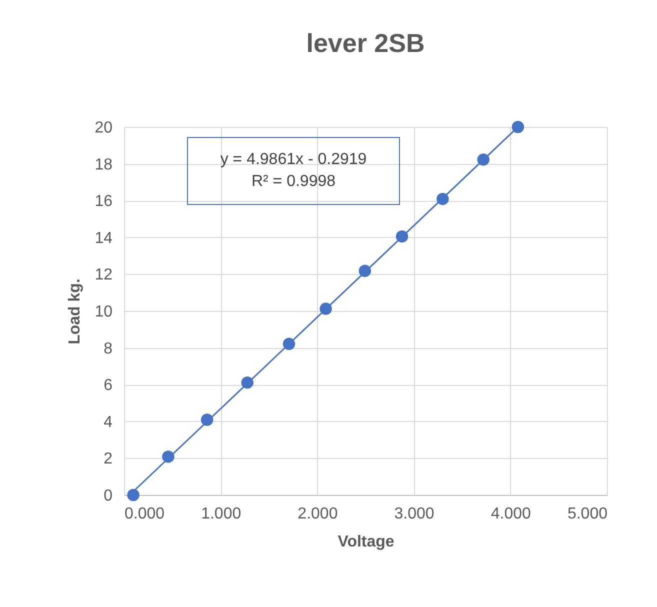  What do you see at coordinates (293, 182) in the screenshot?
I see `annotation: R² = 0.9998` at bounding box center [293, 182].